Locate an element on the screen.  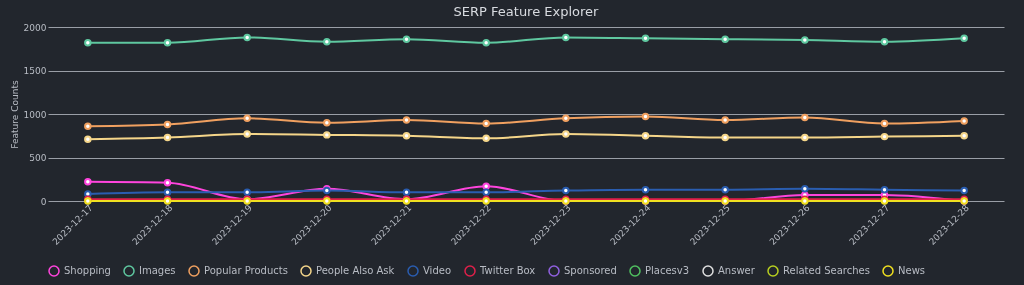
legend-label: Images is located at coordinates (157, 270).